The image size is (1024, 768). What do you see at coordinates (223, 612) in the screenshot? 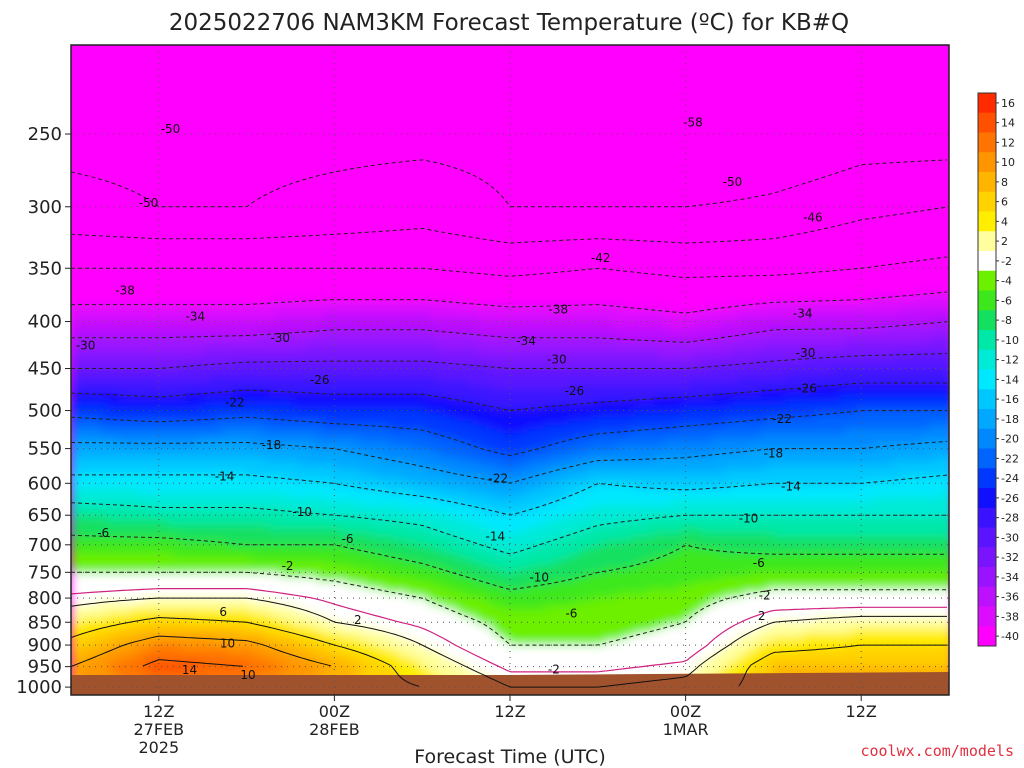
I see `contour-label: 6` at bounding box center [223, 612].